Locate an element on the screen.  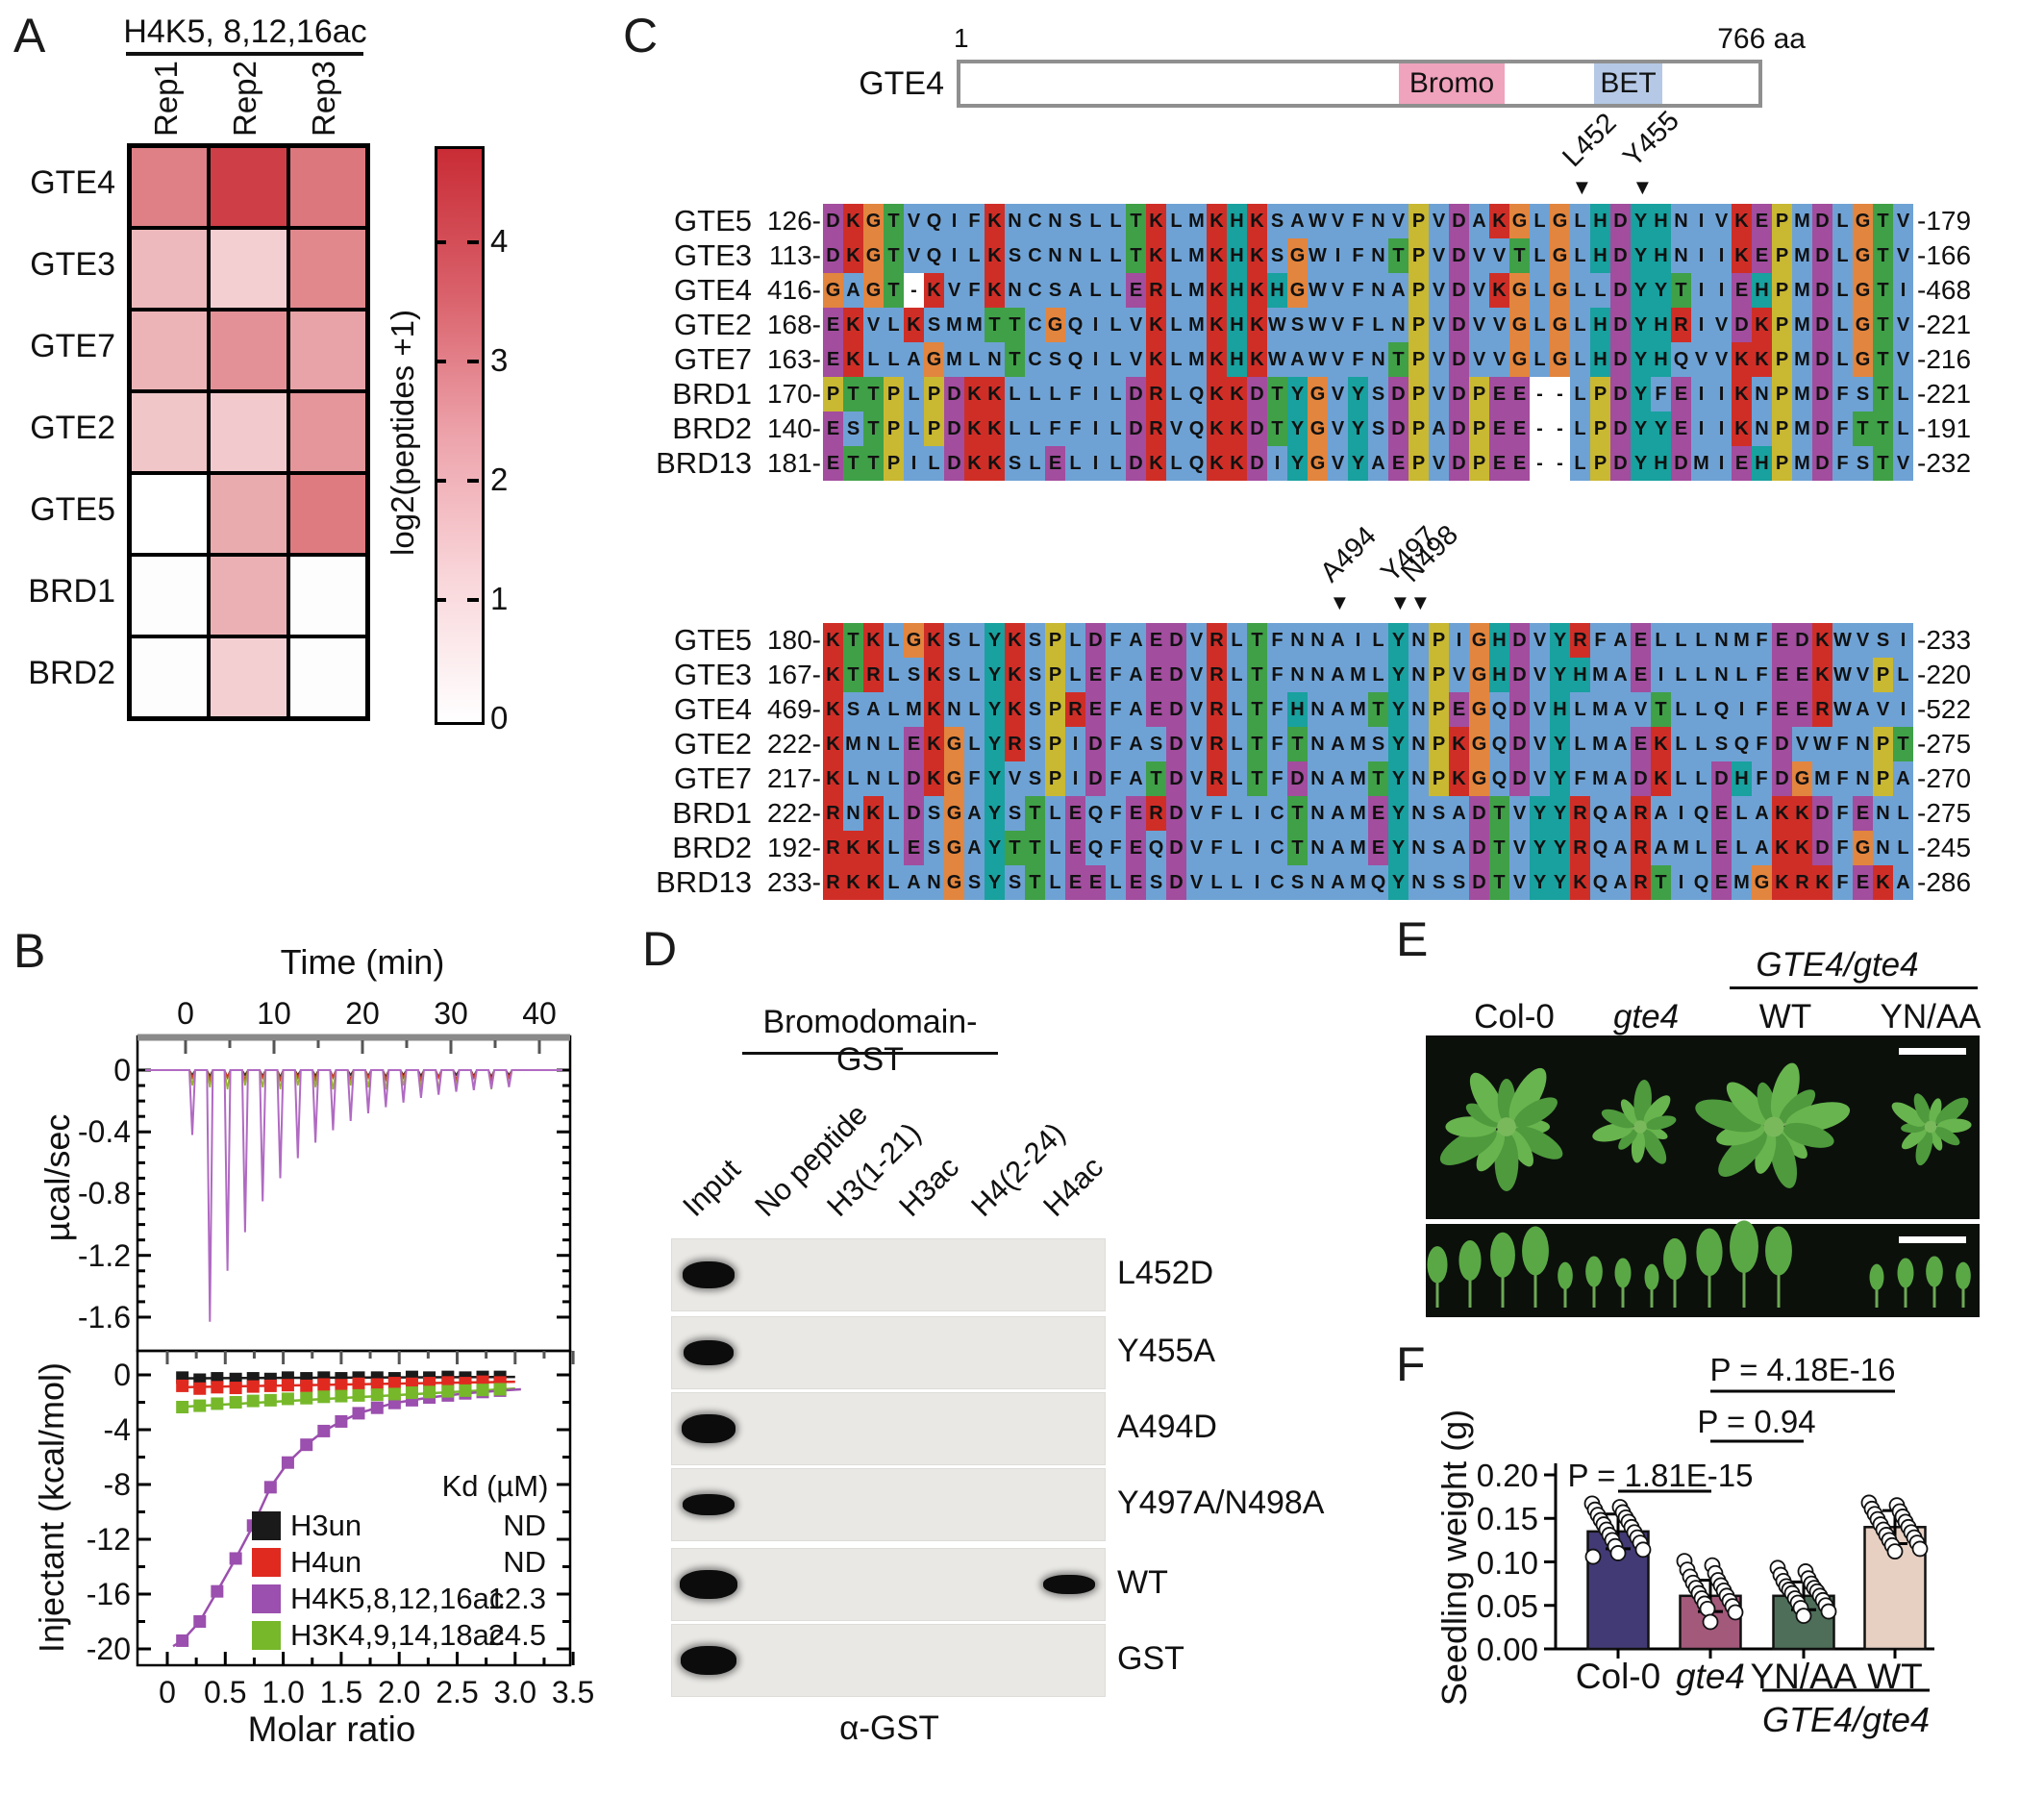
itc-kcal-tick-label: -12 is located at coordinates (108, 1539).